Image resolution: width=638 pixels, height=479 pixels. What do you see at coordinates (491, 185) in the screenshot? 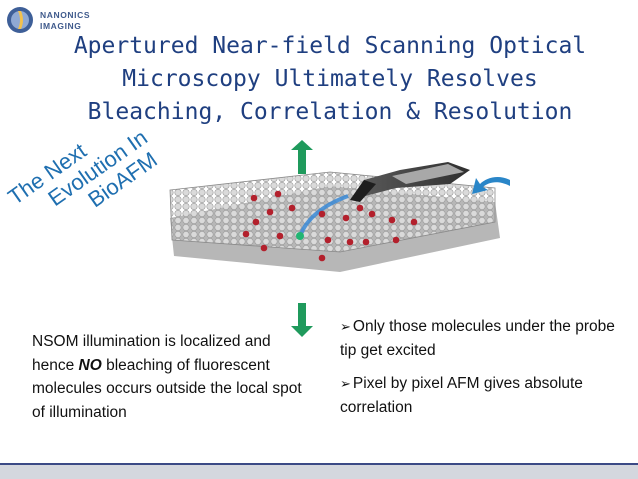
I see `excitation-arrow-icon` at bounding box center [491, 185].